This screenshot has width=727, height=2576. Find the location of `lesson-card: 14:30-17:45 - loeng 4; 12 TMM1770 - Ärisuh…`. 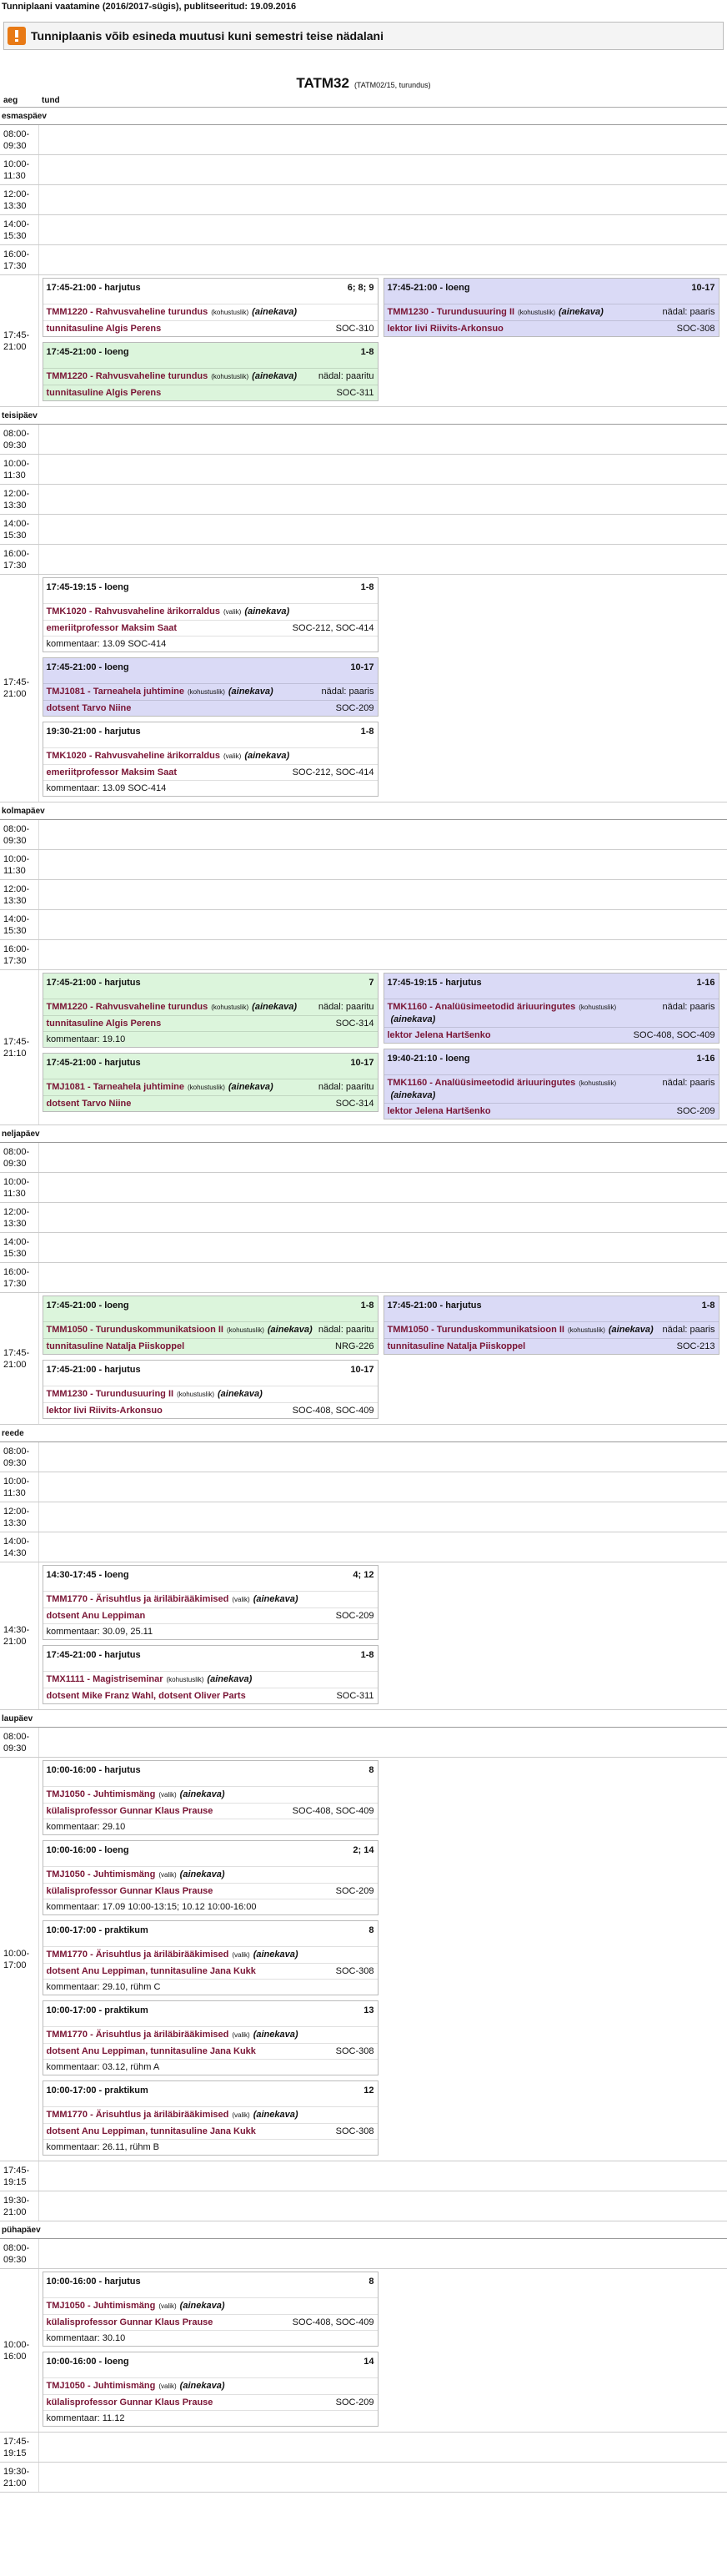

lesson-card: 14:30-17:45 - loeng 4; 12 TMM1770 - Ärisuh… is located at coordinates (210, 1602).